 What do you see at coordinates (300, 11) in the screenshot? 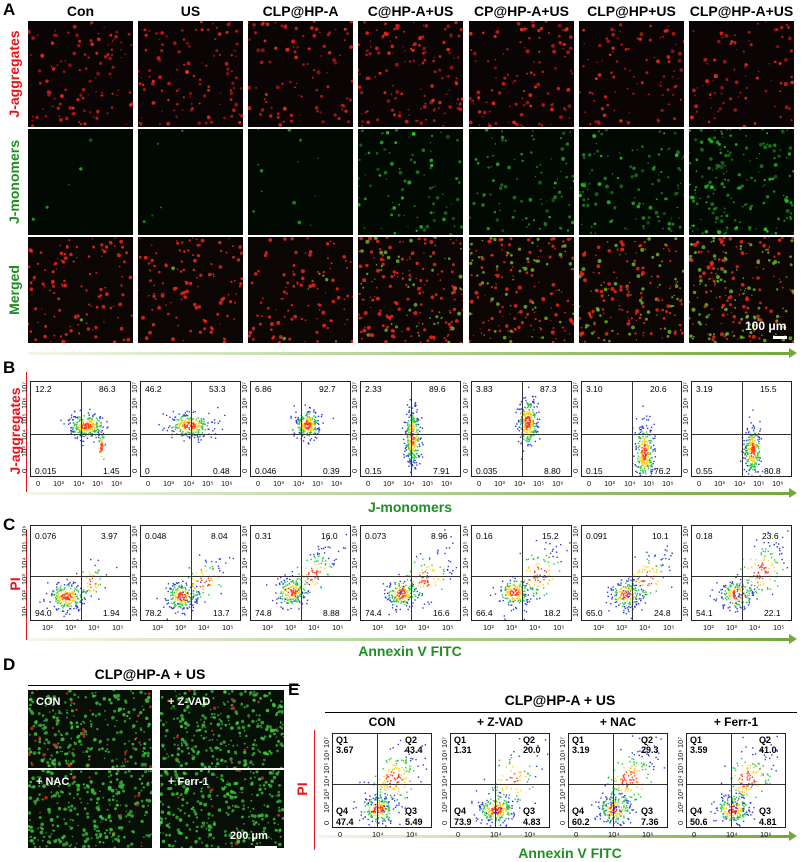
I see `panel-a-col-header: CLP@HP-A` at bounding box center [300, 11].